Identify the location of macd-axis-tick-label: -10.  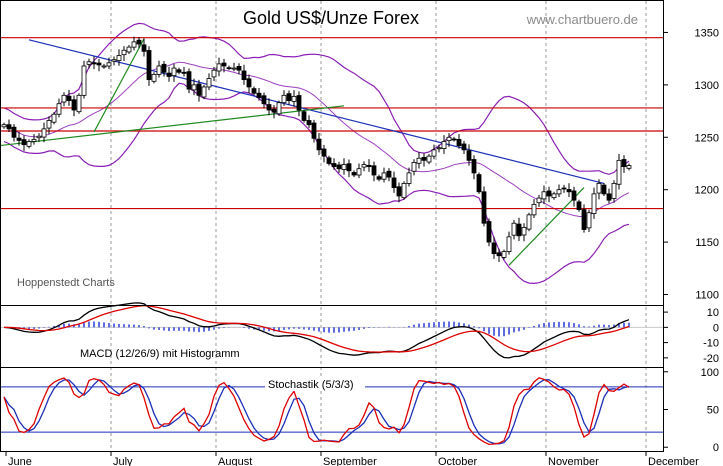
(711, 344).